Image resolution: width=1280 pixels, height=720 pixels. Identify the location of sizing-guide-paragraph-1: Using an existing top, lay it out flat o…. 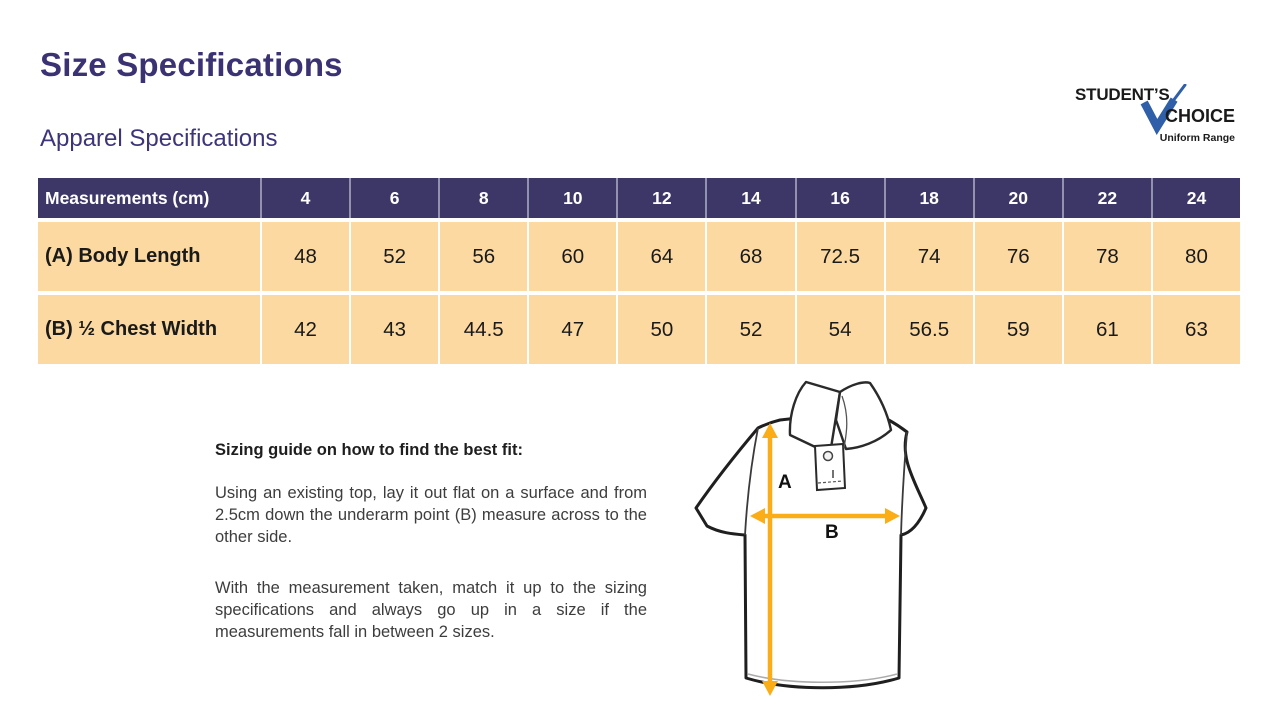
(431, 514).